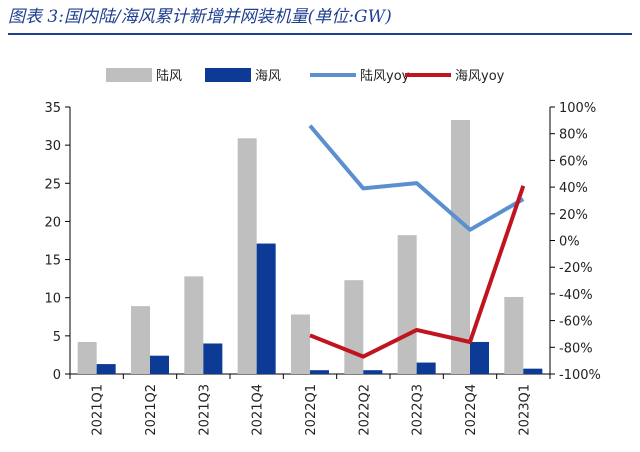 The image size is (640, 452). I want to click on legend-label: 陆风yoy, so click(385, 76).